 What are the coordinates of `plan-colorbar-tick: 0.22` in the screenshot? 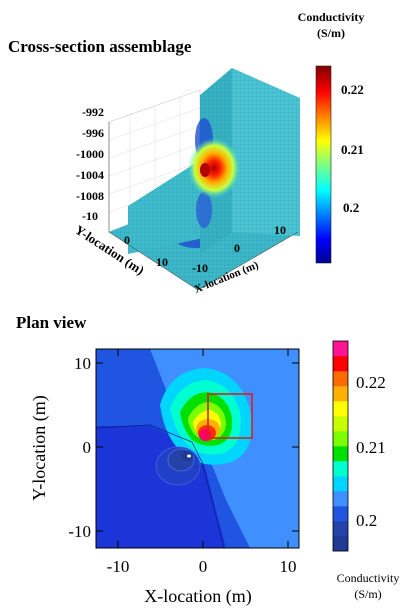 It's located at (371, 382).